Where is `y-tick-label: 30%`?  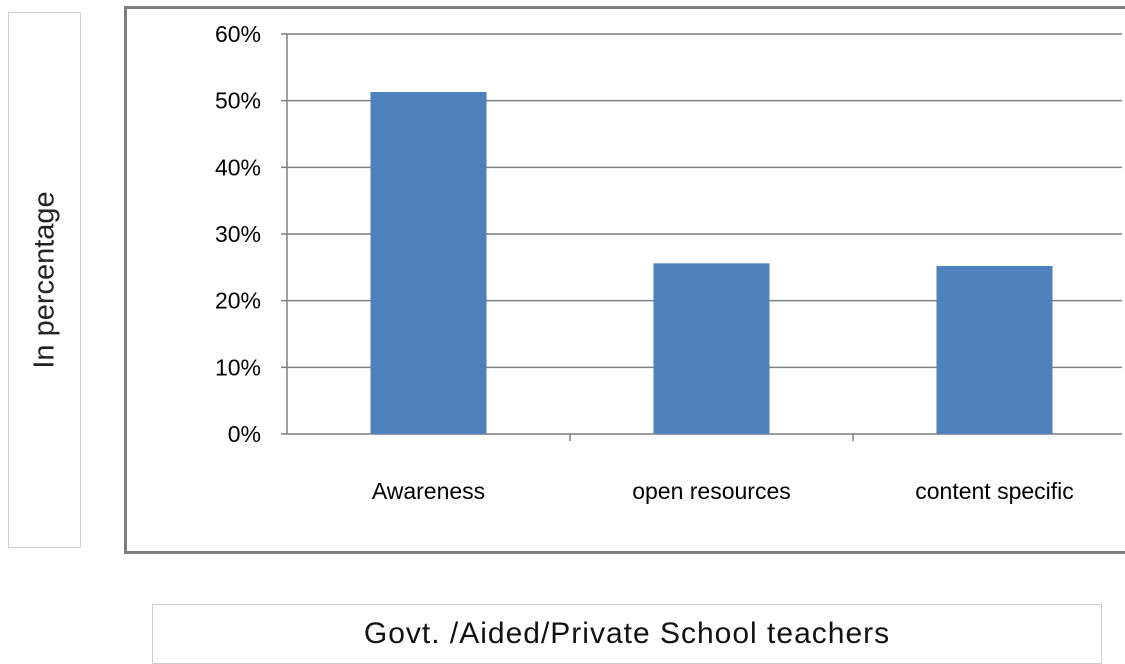
y-tick-label: 30% is located at coordinates (238, 234).